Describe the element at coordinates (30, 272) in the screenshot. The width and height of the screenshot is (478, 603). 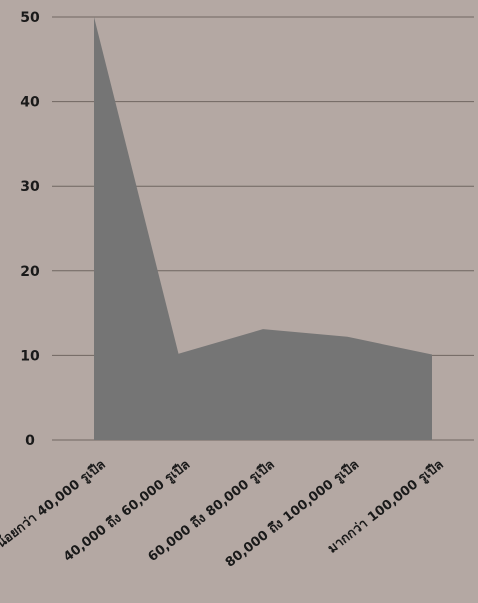
I see `y-tick-label: 20` at that location.